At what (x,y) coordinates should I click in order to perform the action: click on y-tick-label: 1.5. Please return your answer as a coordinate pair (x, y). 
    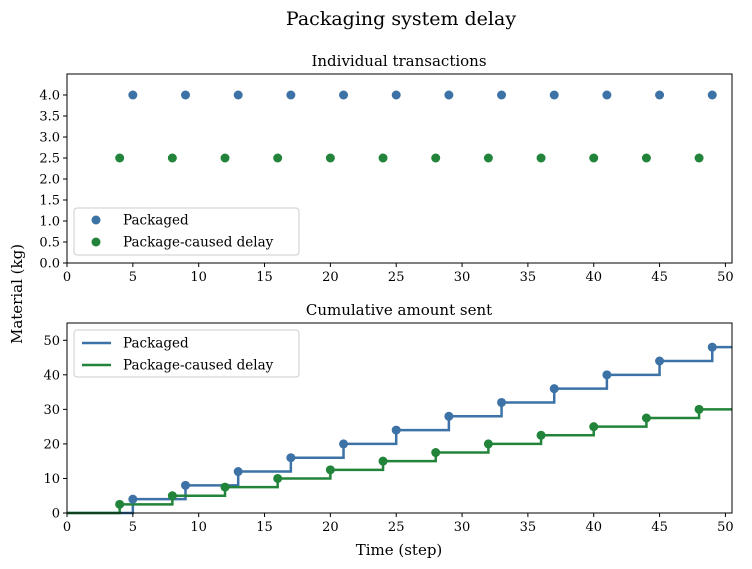
    Looking at the image, I should click on (49, 201).